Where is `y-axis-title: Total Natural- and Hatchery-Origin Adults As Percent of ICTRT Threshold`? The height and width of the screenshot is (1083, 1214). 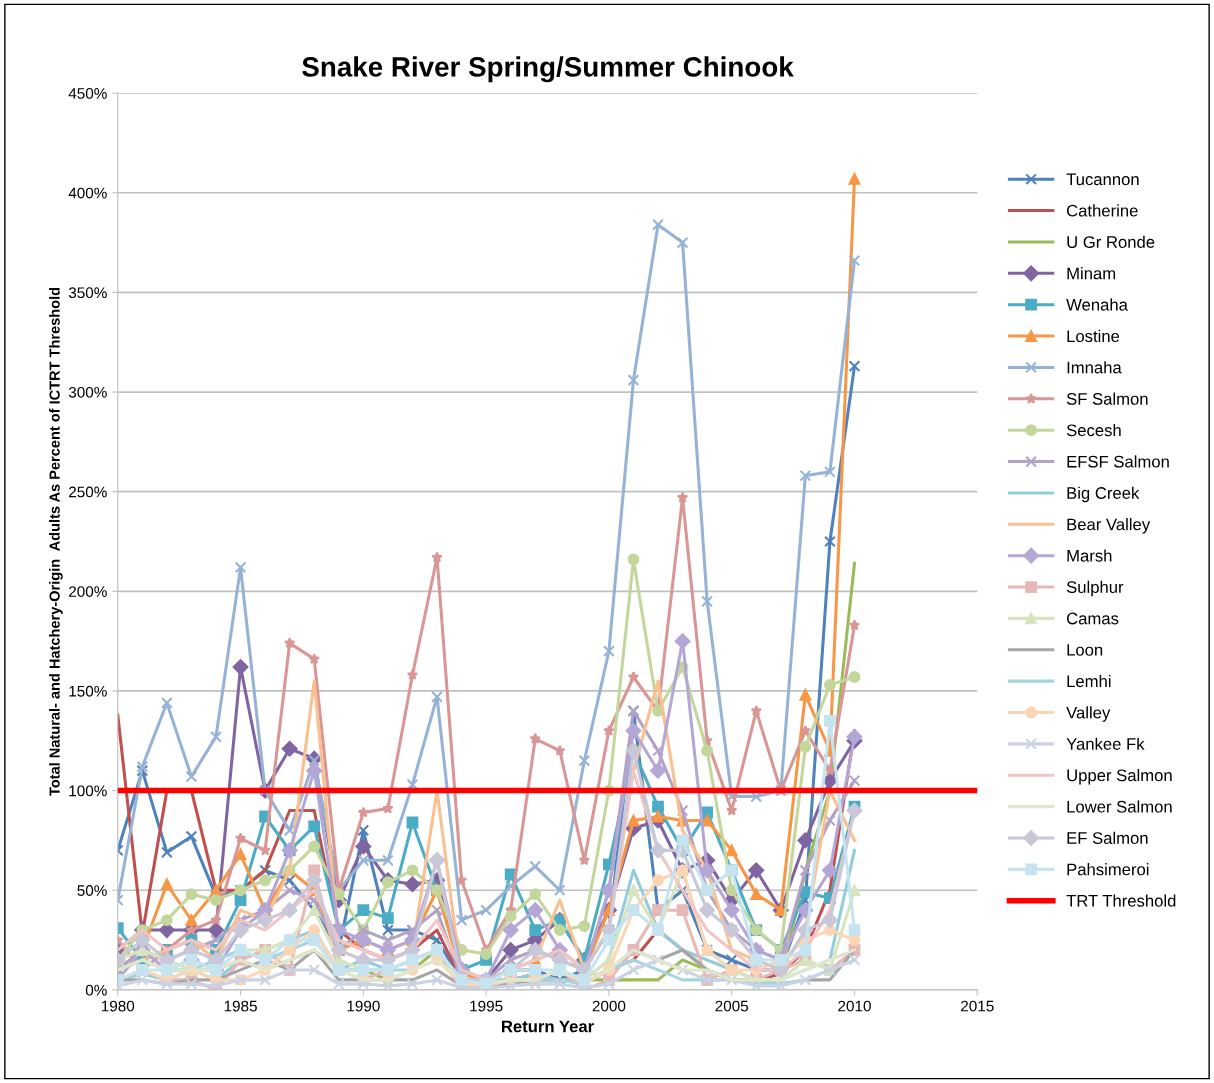
y-axis-title: Total Natural- and Hatchery-Origin Adults As Percent of ICTRT Threshold is located at coordinates (56, 541).